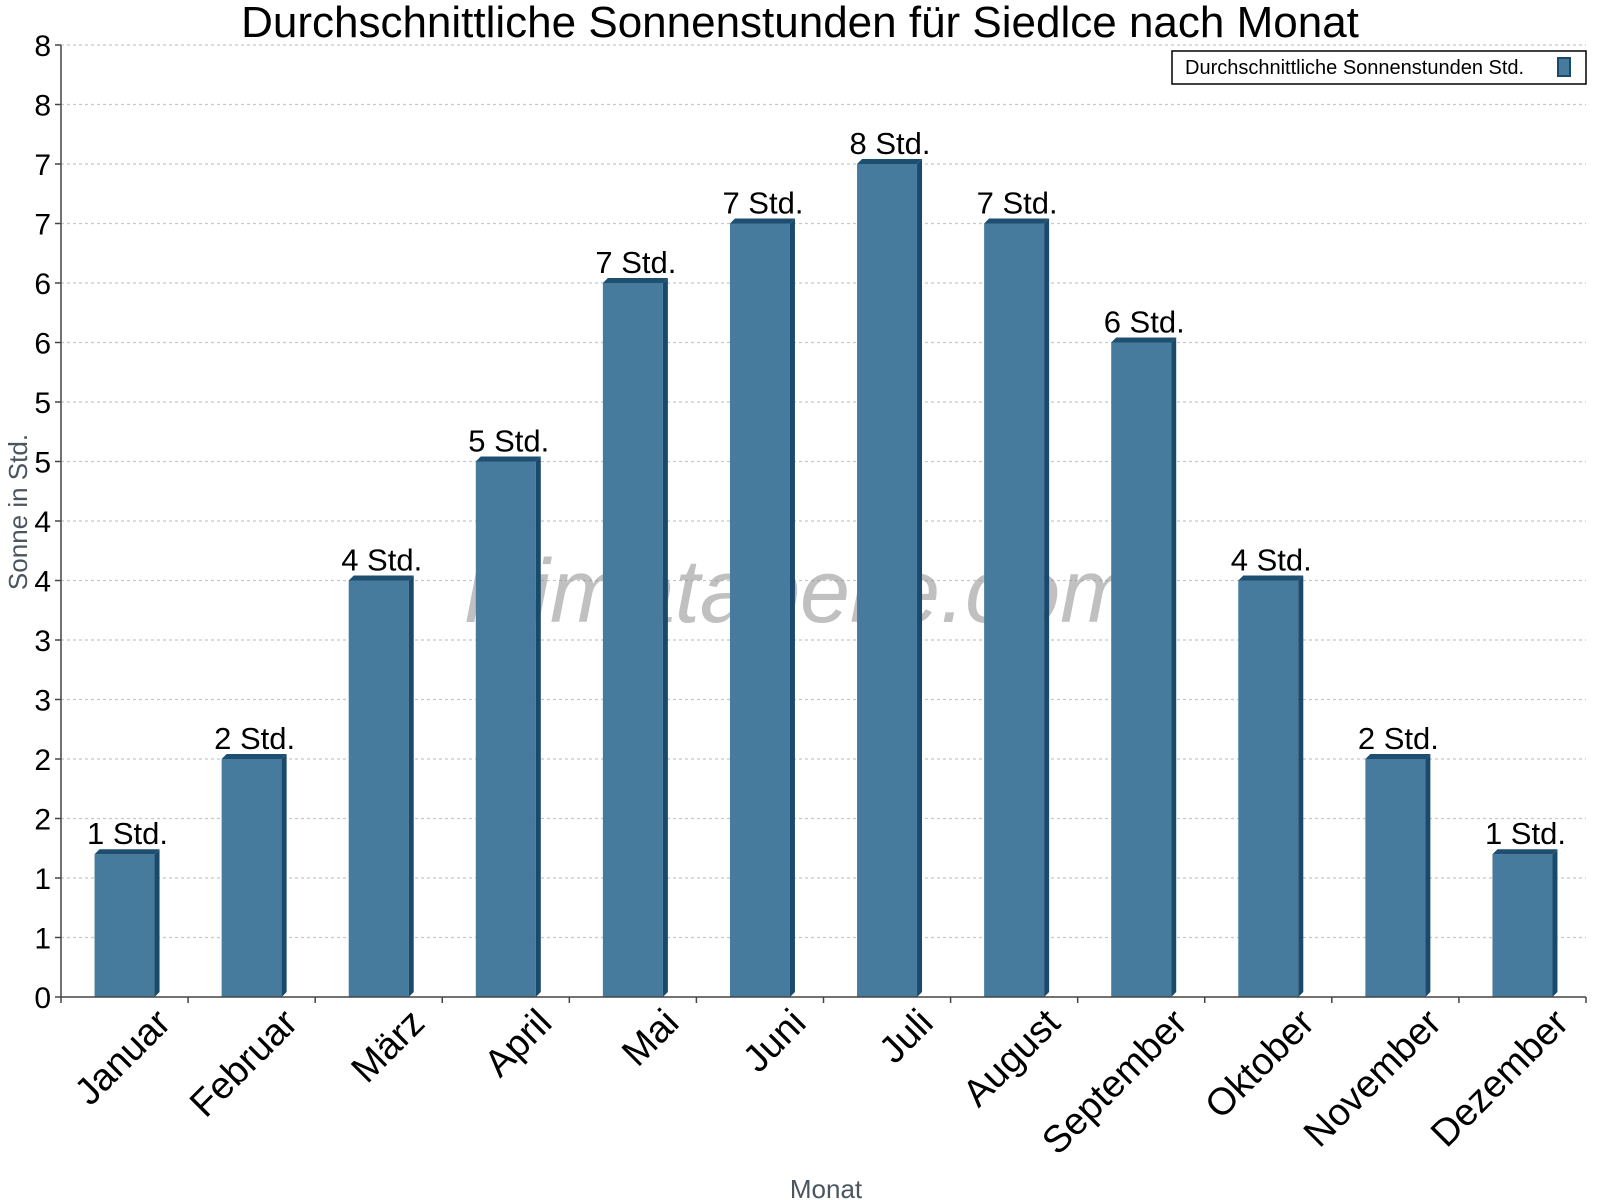 Image resolution: width=1600 pixels, height=1200 pixels. What do you see at coordinates (1260, 1064) in the screenshot?
I see `x-tick-label: Oktober` at bounding box center [1260, 1064].